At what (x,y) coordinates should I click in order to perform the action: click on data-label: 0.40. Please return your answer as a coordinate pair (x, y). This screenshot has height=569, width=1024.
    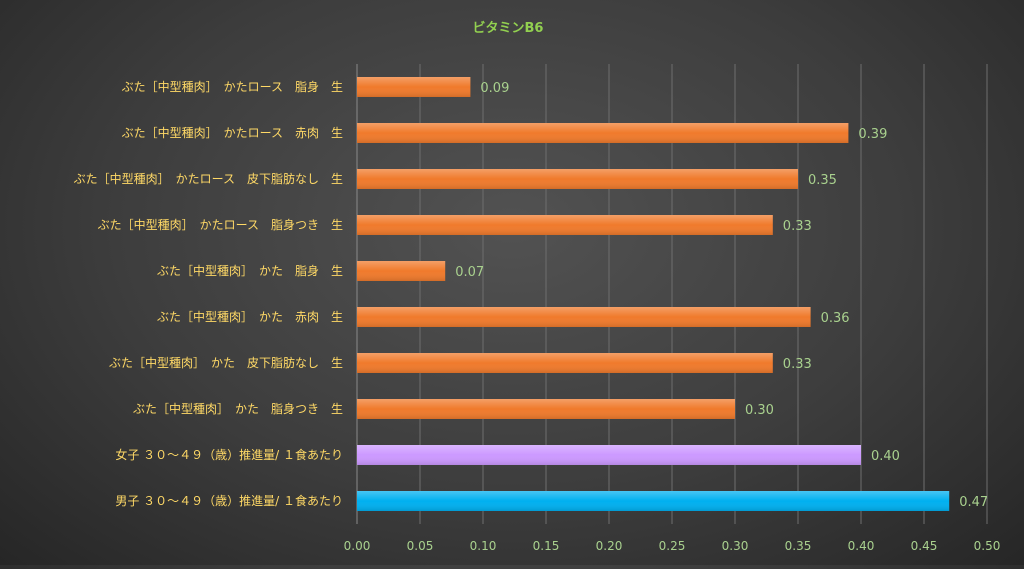
    Looking at the image, I should click on (885, 456).